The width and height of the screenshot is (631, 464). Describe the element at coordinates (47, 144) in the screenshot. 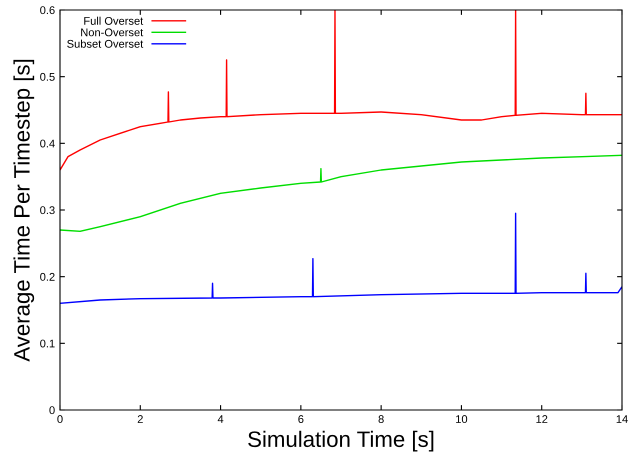

I see `y-tick-label: 0.4` at that location.